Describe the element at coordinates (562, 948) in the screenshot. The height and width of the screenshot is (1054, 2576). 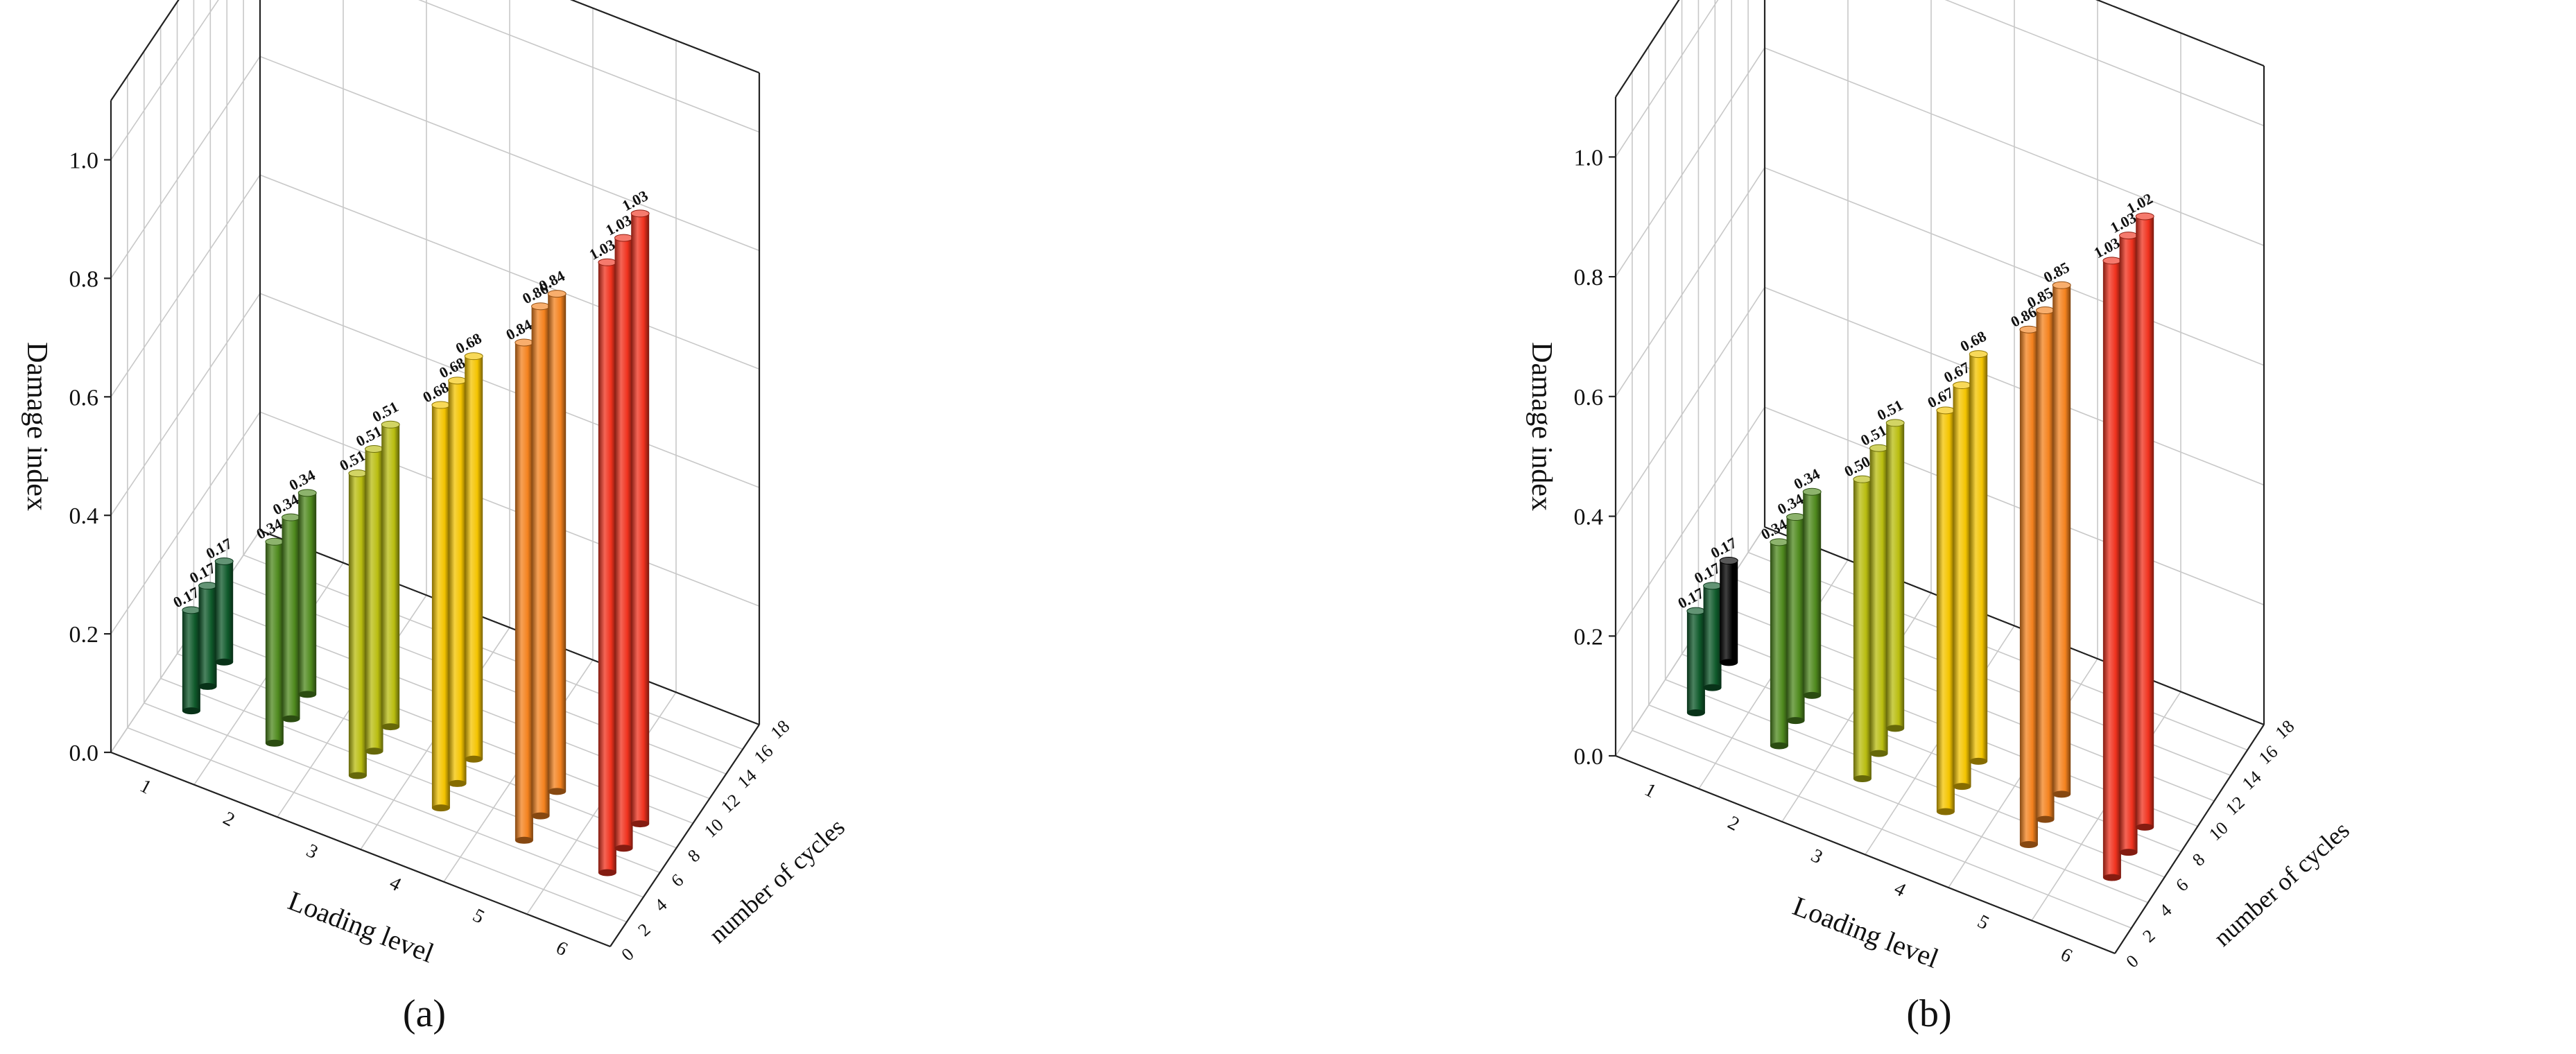
I see `x-tick-label: 6` at that location.